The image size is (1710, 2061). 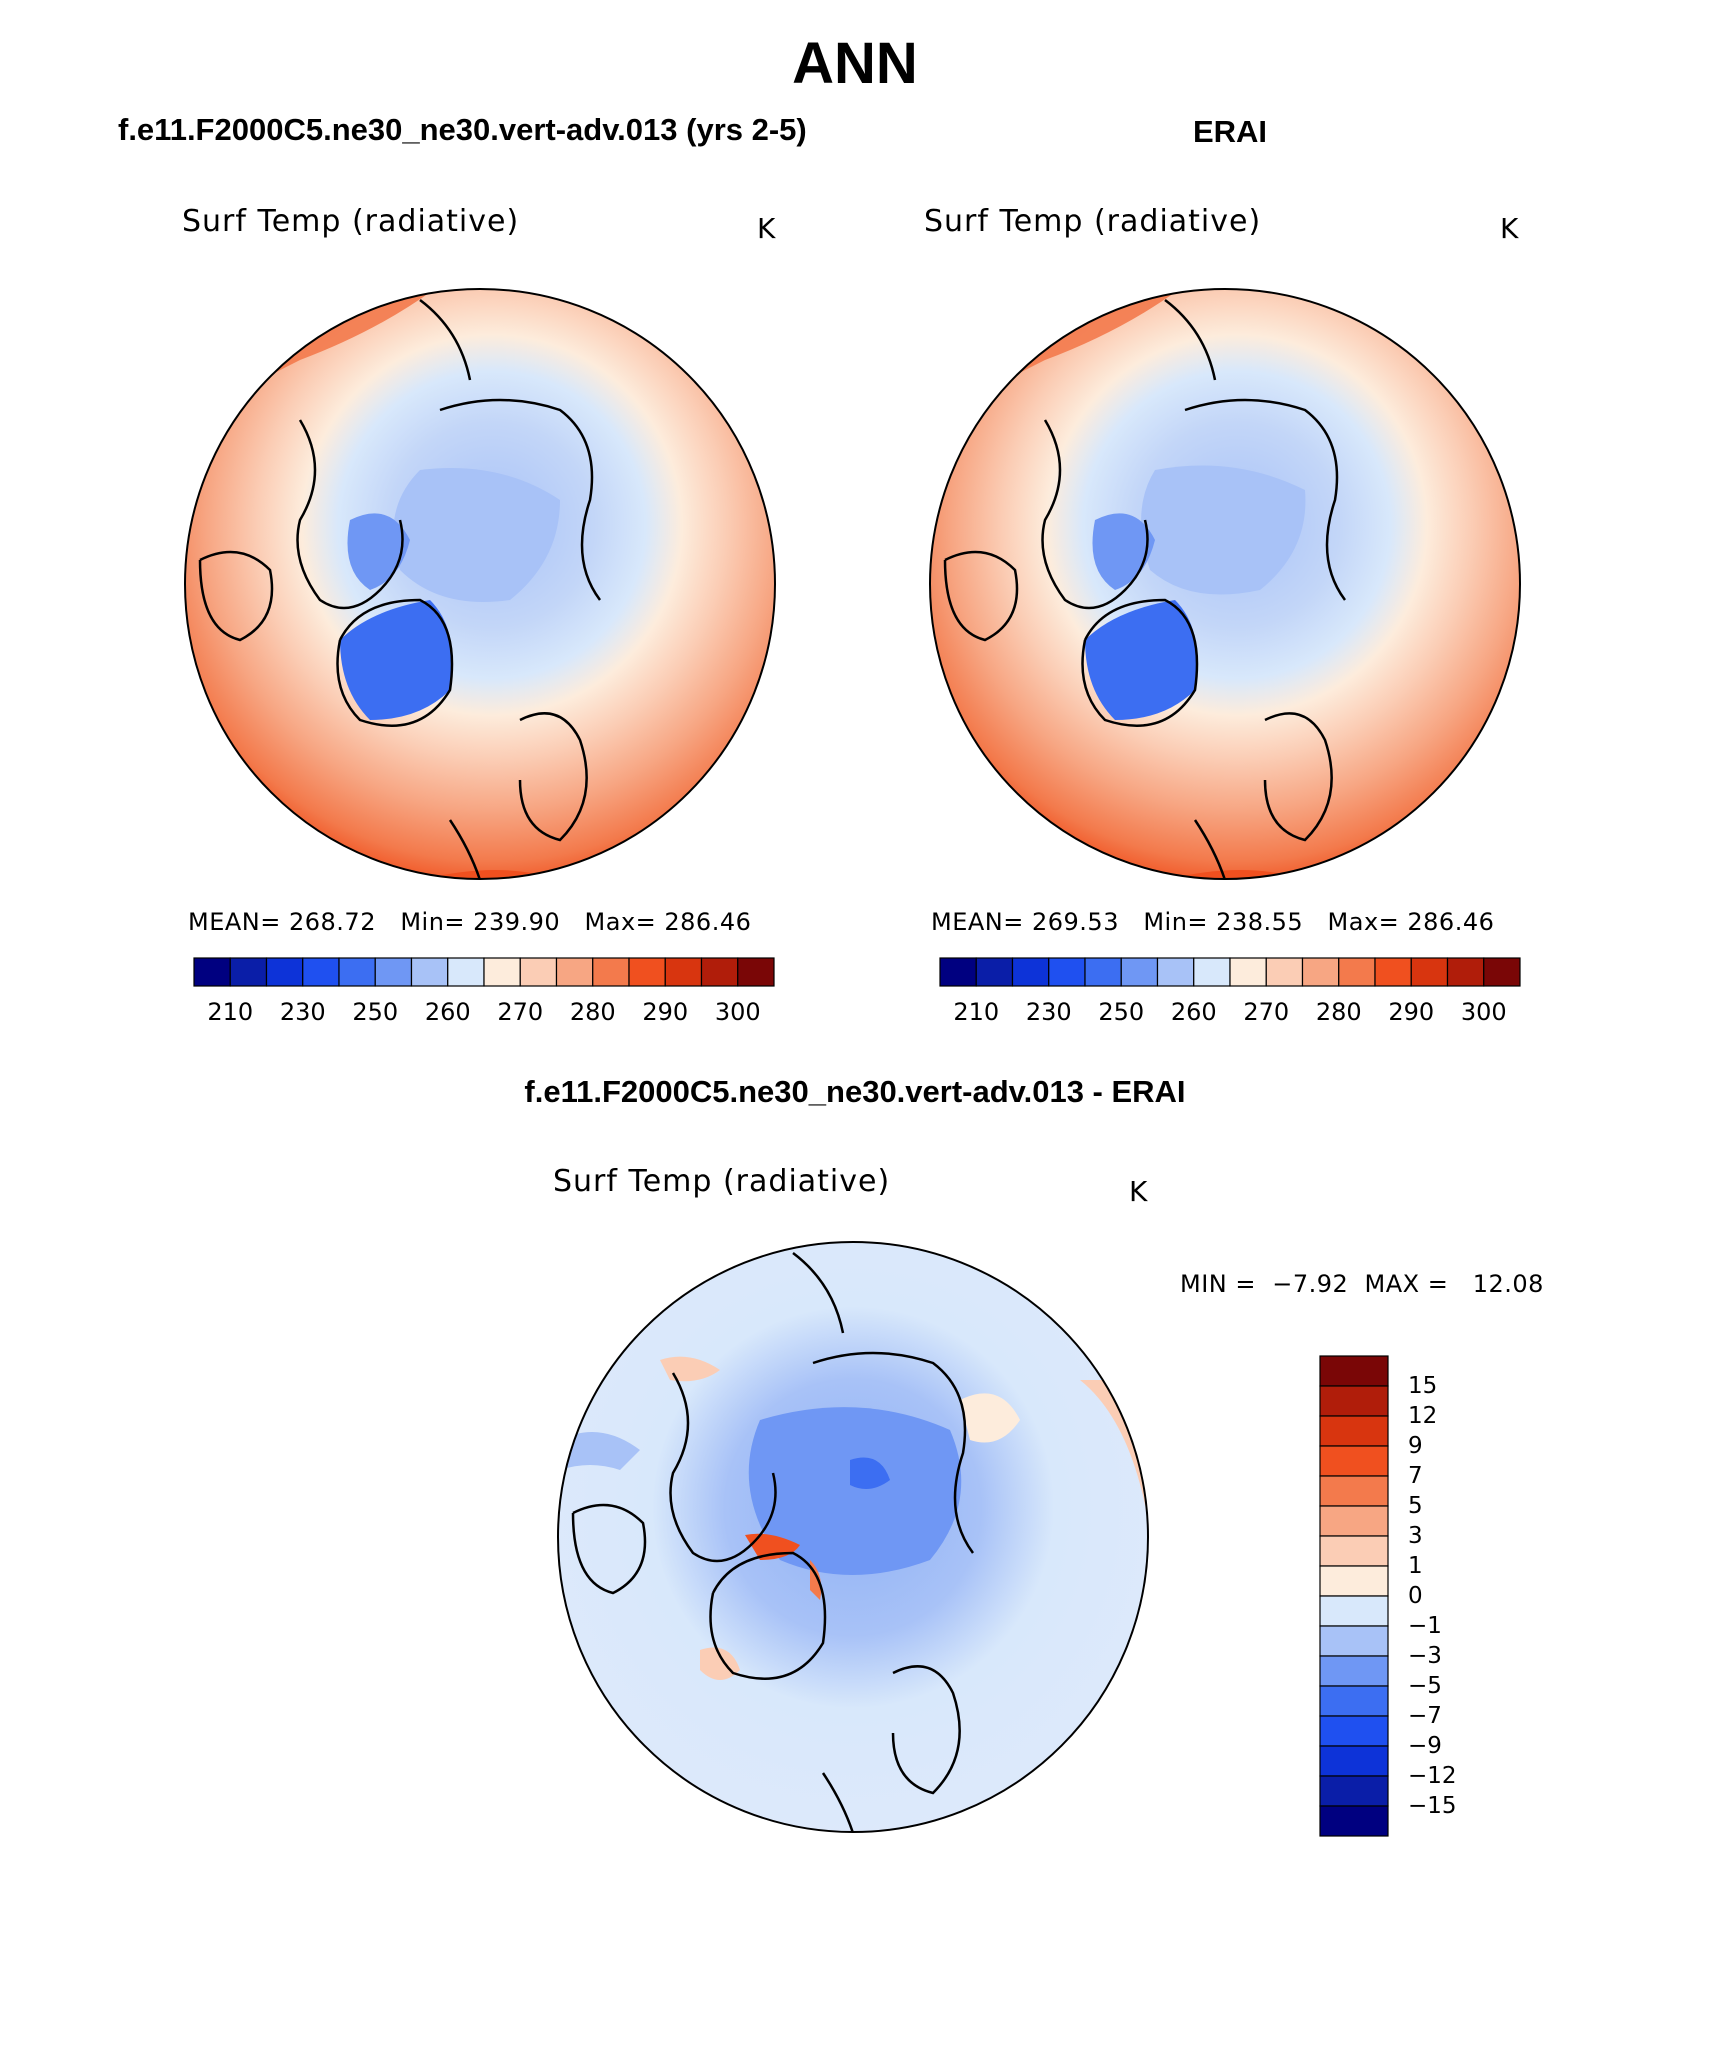 I want to click on colorbar-difference-tick-label: −3, so click(x=1425, y=1656).